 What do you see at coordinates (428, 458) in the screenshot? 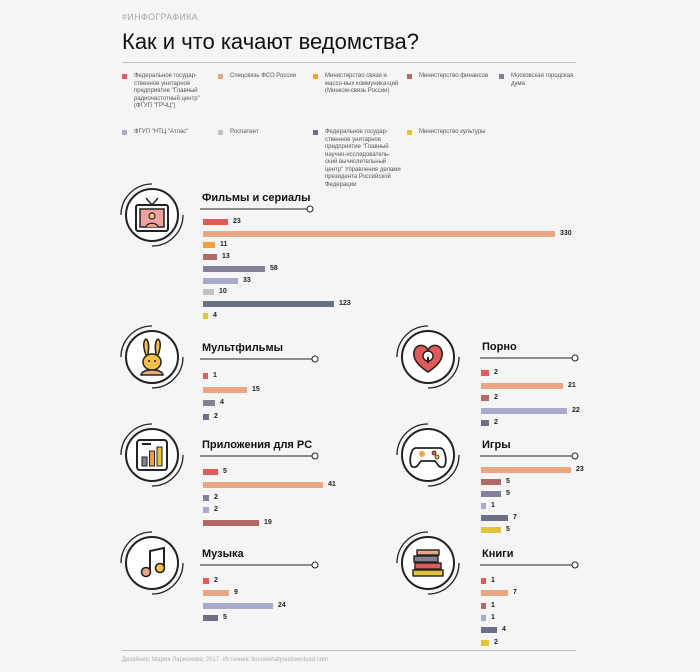
I see `gamepad-icon` at bounding box center [428, 458].